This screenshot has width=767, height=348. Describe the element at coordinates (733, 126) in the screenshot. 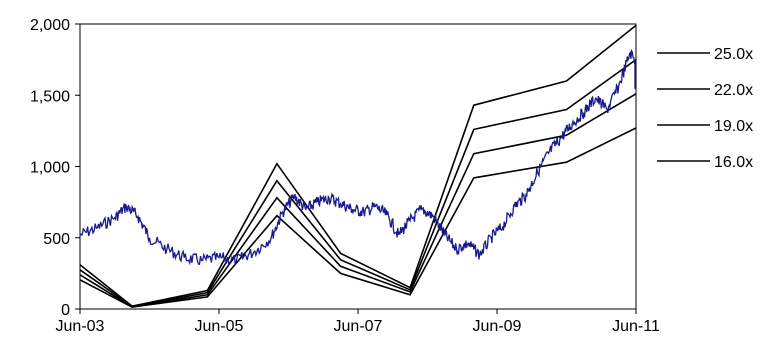

I see `legend-label: 19.0x` at that location.